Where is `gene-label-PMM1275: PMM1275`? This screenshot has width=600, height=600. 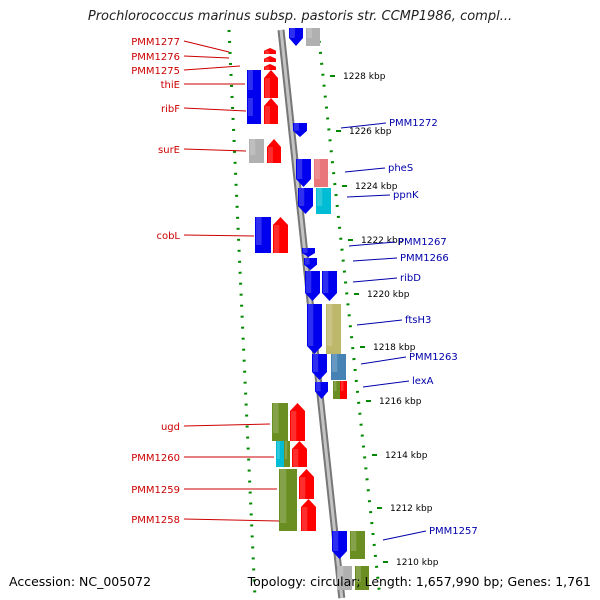
gene-label-PMM1275: PMM1275 is located at coordinates (155, 71).